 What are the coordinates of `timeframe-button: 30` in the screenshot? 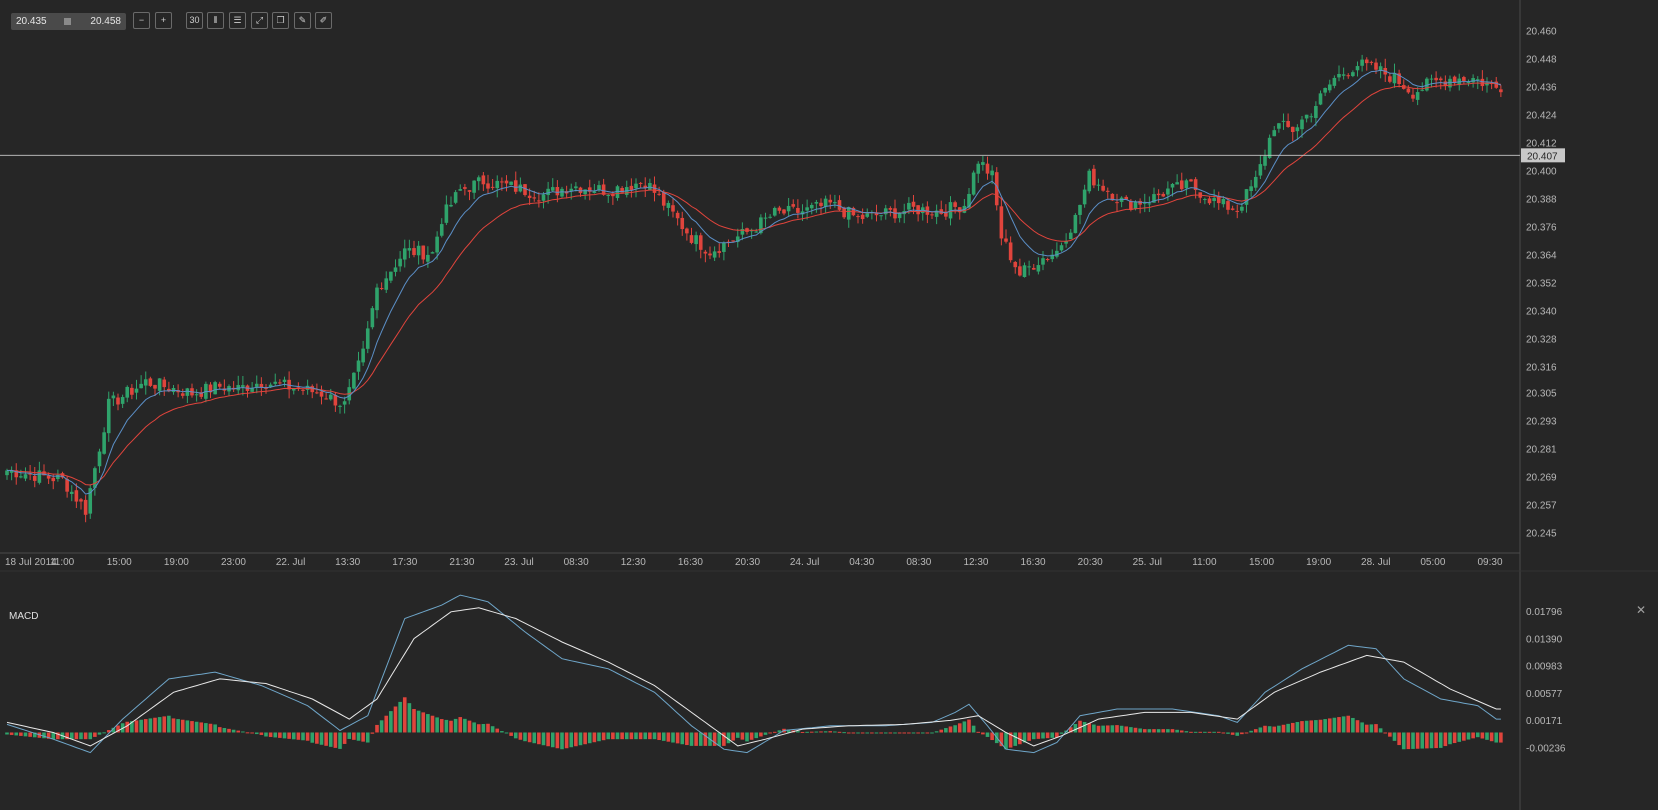 It's located at (194, 20).